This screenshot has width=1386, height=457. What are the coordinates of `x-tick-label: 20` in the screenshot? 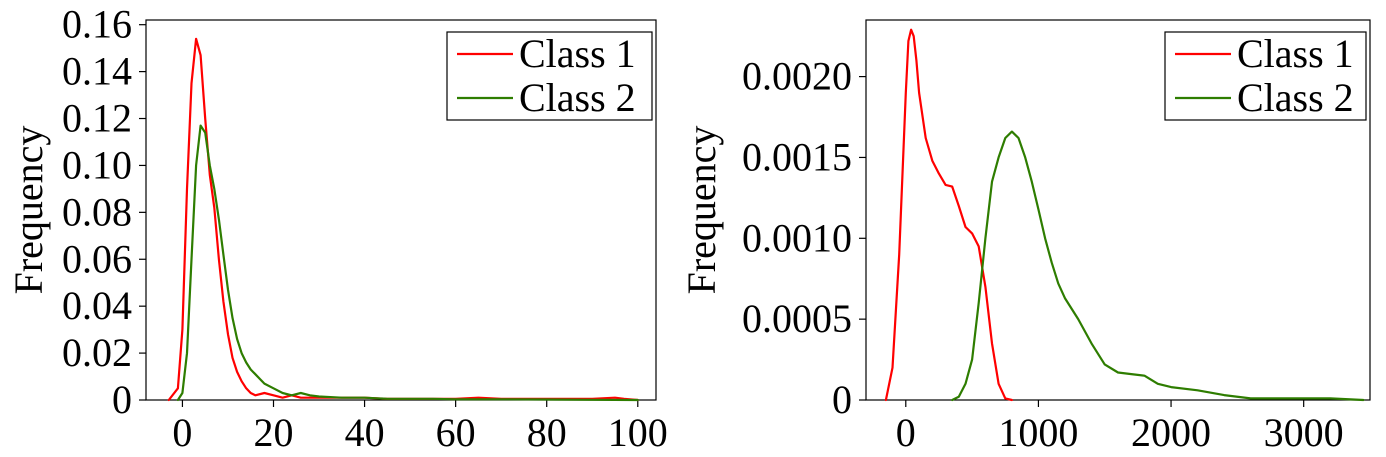 It's located at (274, 432).